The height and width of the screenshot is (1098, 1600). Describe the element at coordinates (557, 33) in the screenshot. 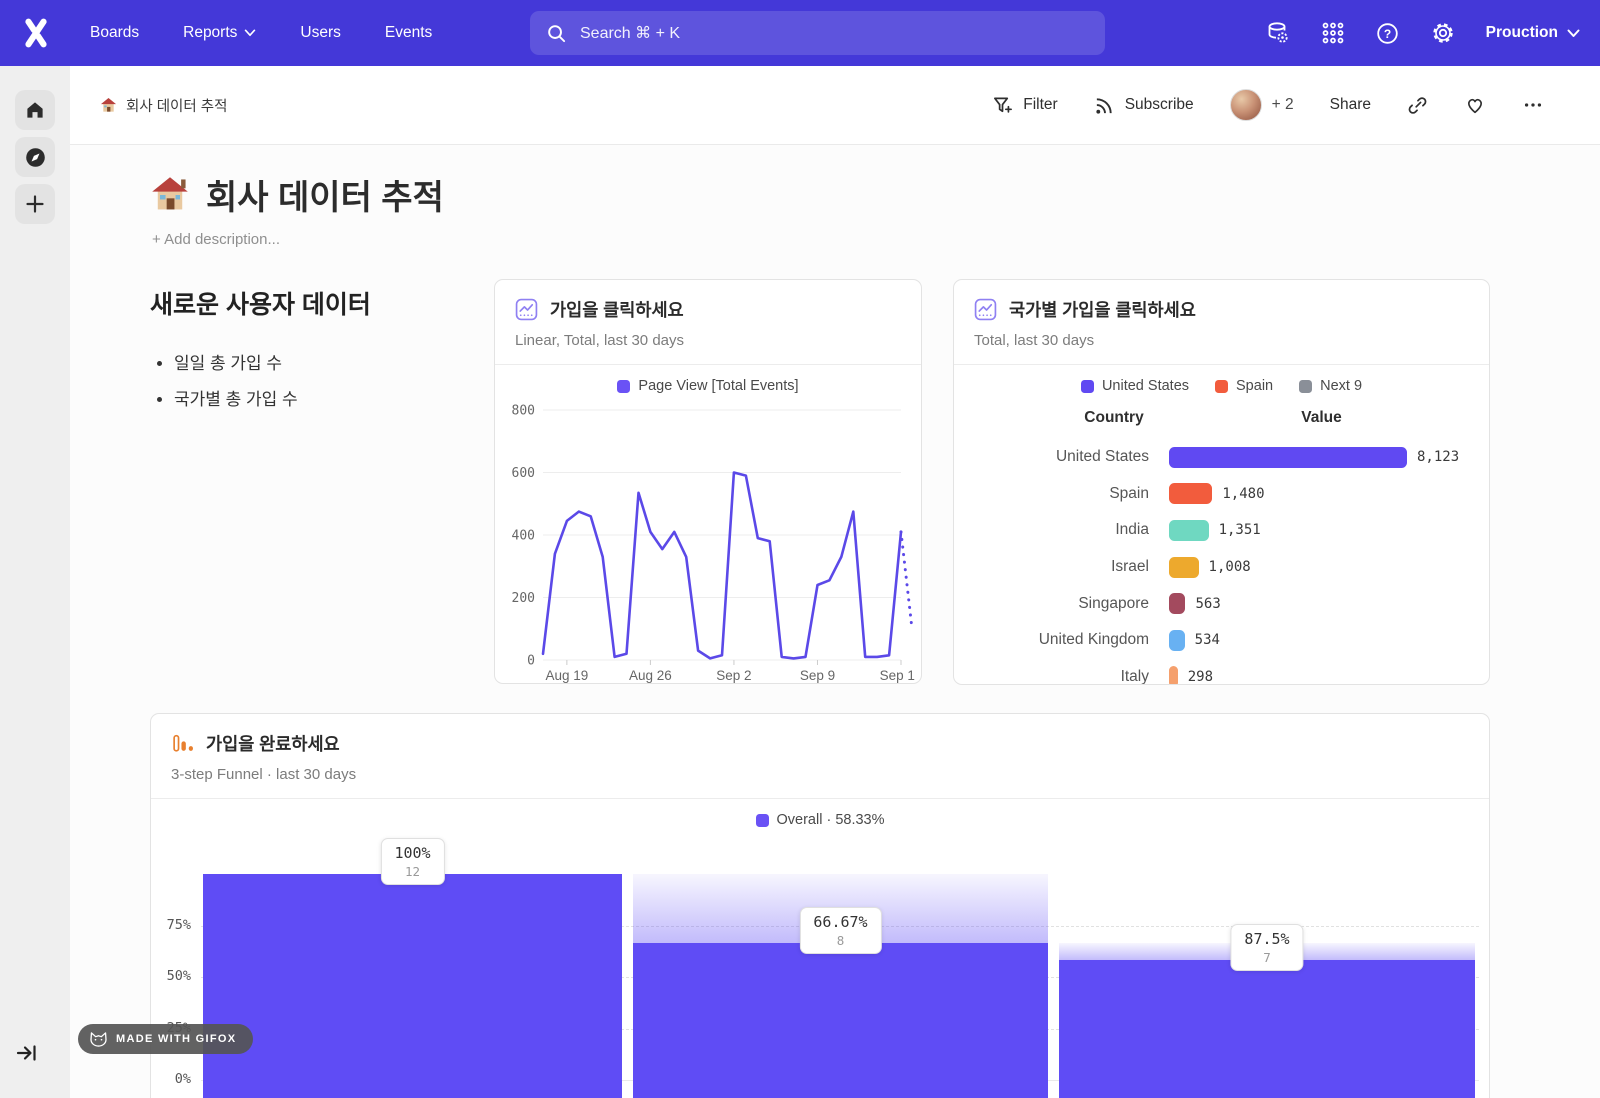

I see `search-icon` at that location.